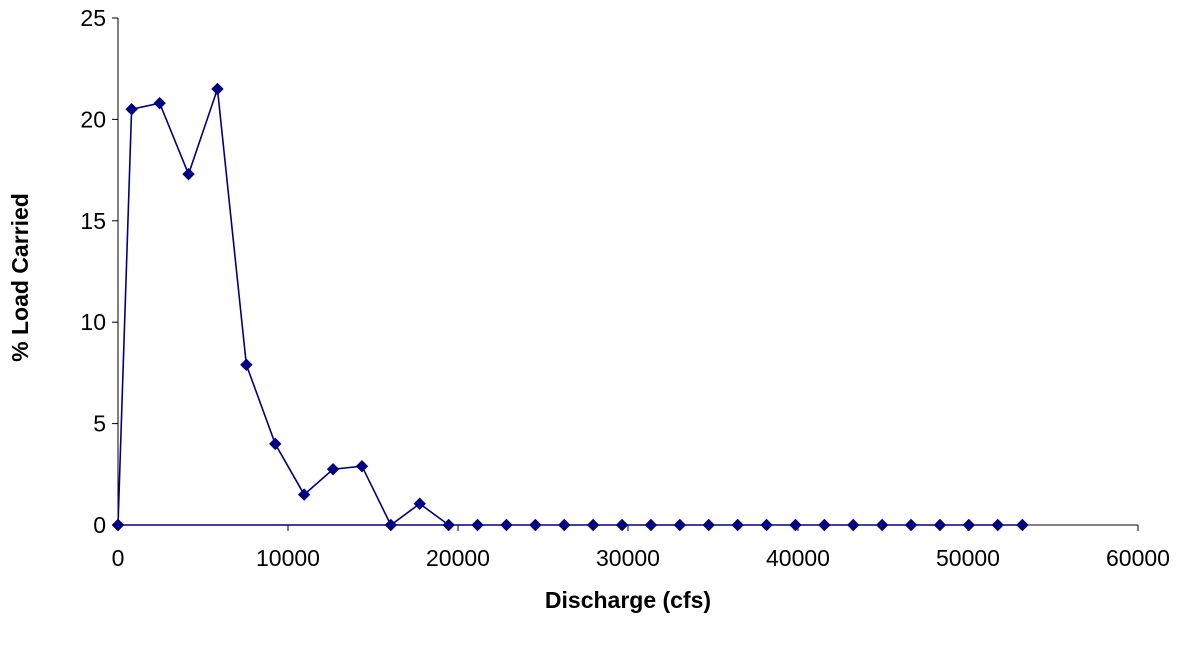  Describe the element at coordinates (93, 322) in the screenshot. I see `y-tick-label: 10` at that location.